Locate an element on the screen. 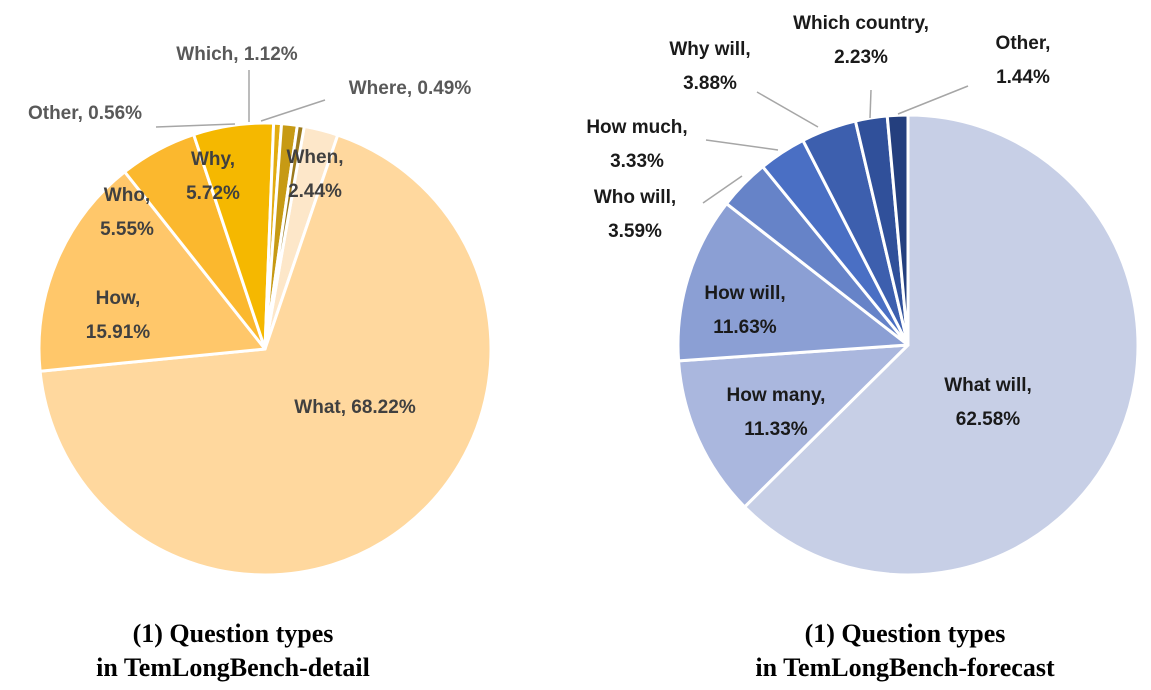 The image size is (1151, 690). data-label-how-many: How many, 11.33% is located at coordinates (776, 412).